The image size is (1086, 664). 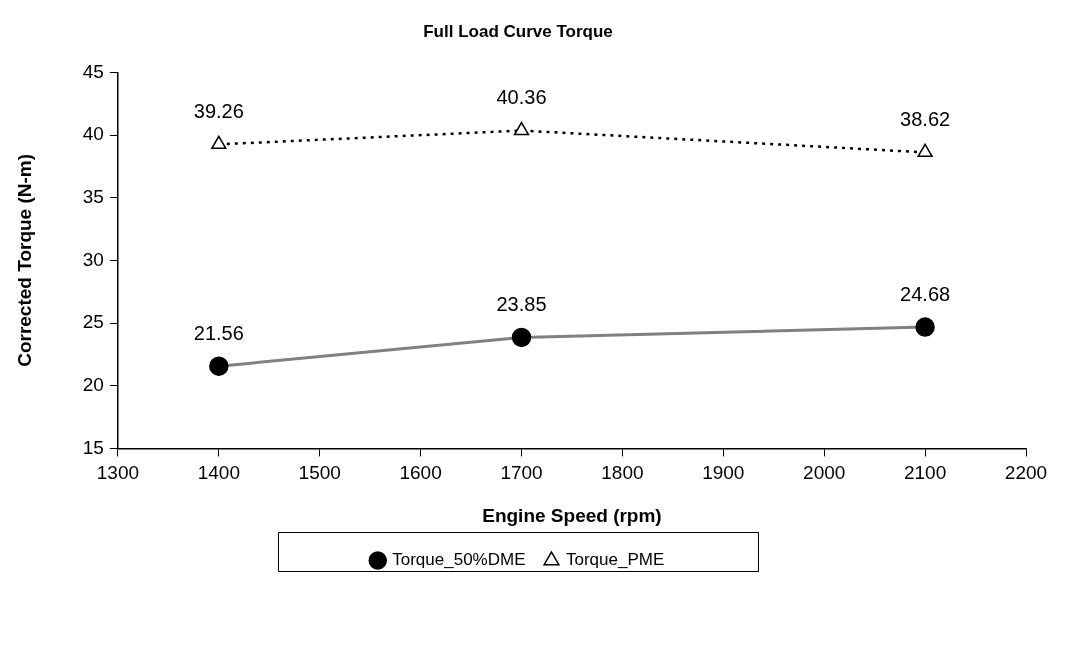 What do you see at coordinates (615, 560) in the screenshot?
I see `legend-label: Torque_PME` at bounding box center [615, 560].